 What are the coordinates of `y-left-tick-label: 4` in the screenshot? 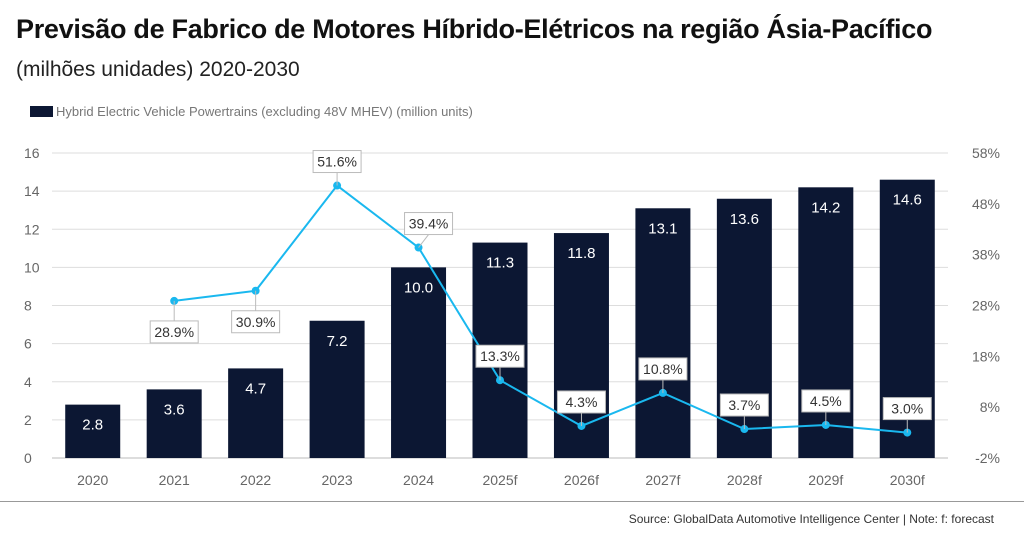 It's located at (28, 382).